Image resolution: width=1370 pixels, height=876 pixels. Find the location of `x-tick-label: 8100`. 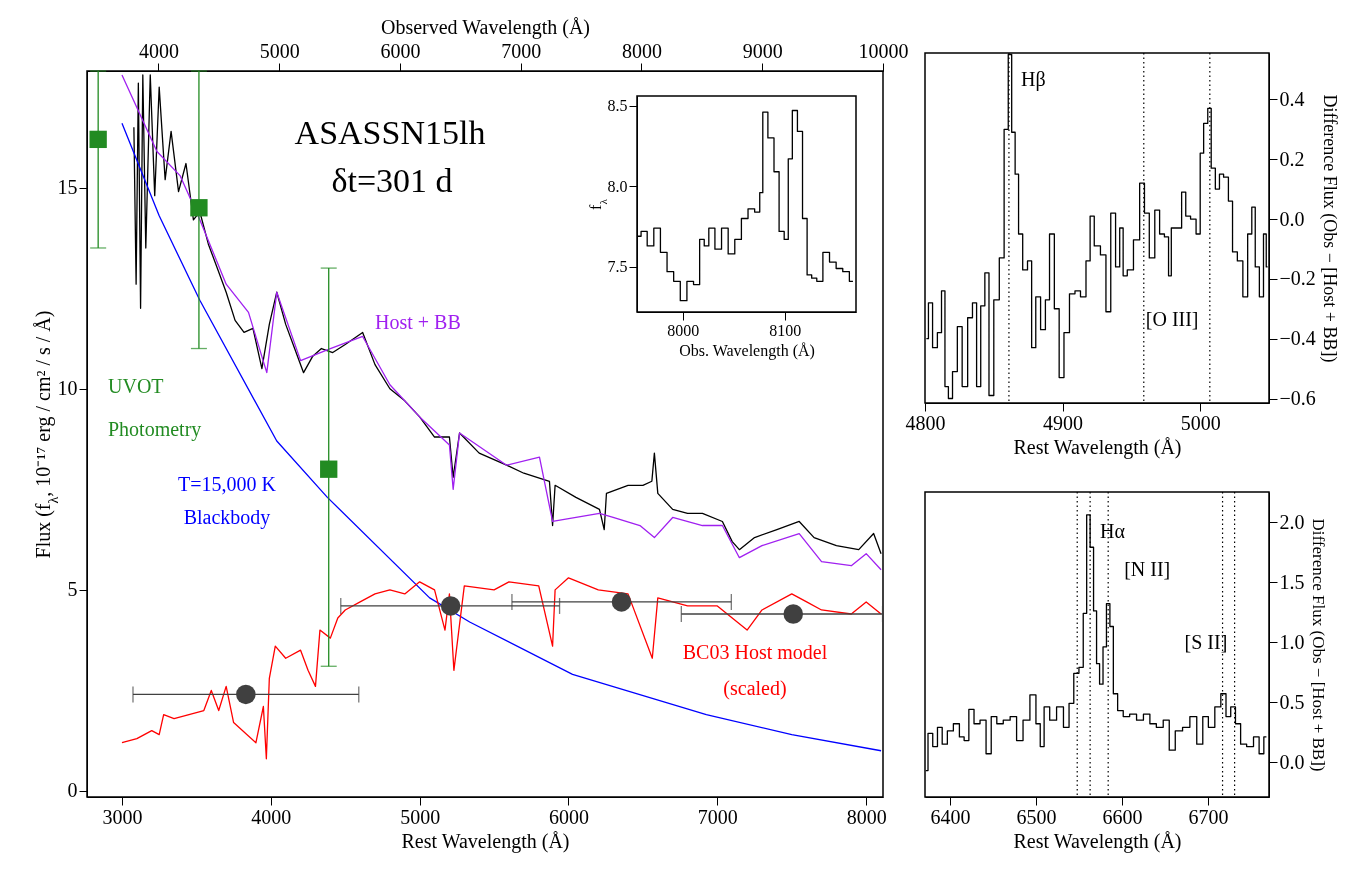

x-tick-label: 8100 is located at coordinates (785, 330).